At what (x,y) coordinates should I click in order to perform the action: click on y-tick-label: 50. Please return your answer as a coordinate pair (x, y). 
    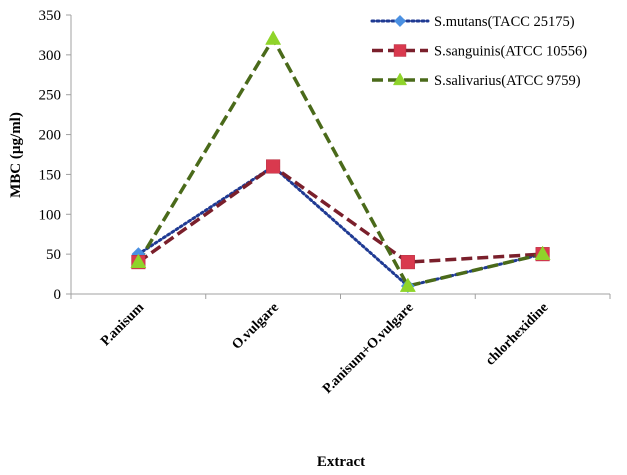
    Looking at the image, I should click on (53, 255).